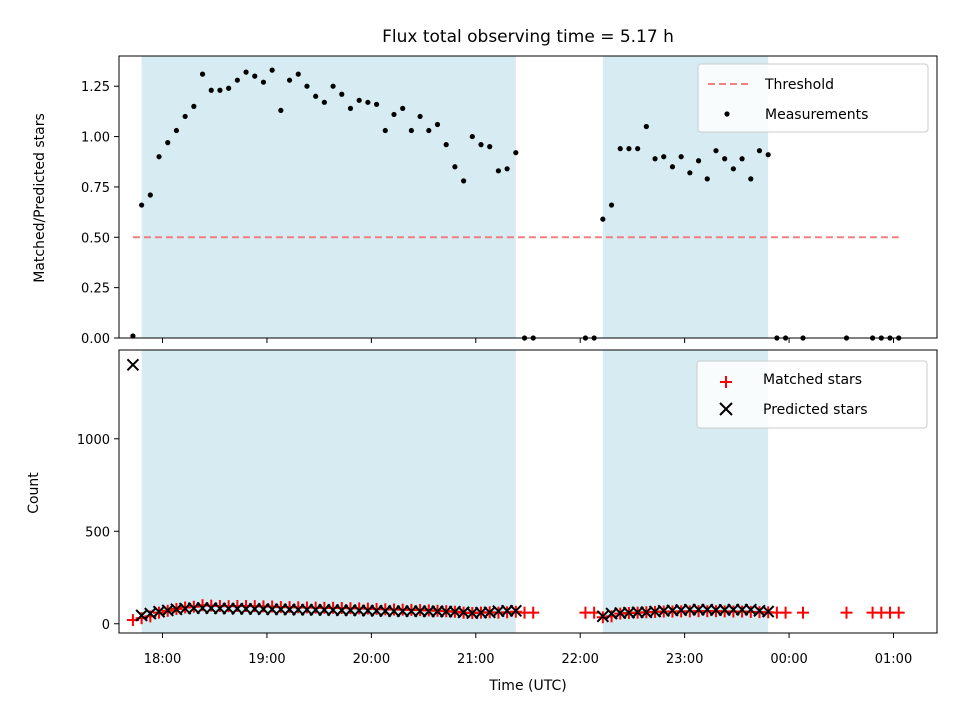 This screenshot has height=724, width=960. What do you see at coordinates (93, 440) in the screenshot?
I see `bottom-y-tick-label: 1000` at bounding box center [93, 440].